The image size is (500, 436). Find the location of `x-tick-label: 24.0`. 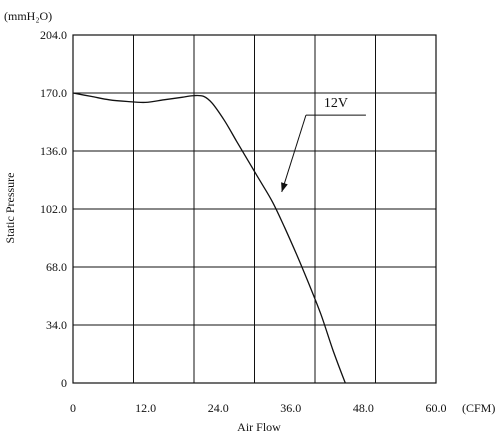

x-tick-label: 24.0 is located at coordinates (218, 408).